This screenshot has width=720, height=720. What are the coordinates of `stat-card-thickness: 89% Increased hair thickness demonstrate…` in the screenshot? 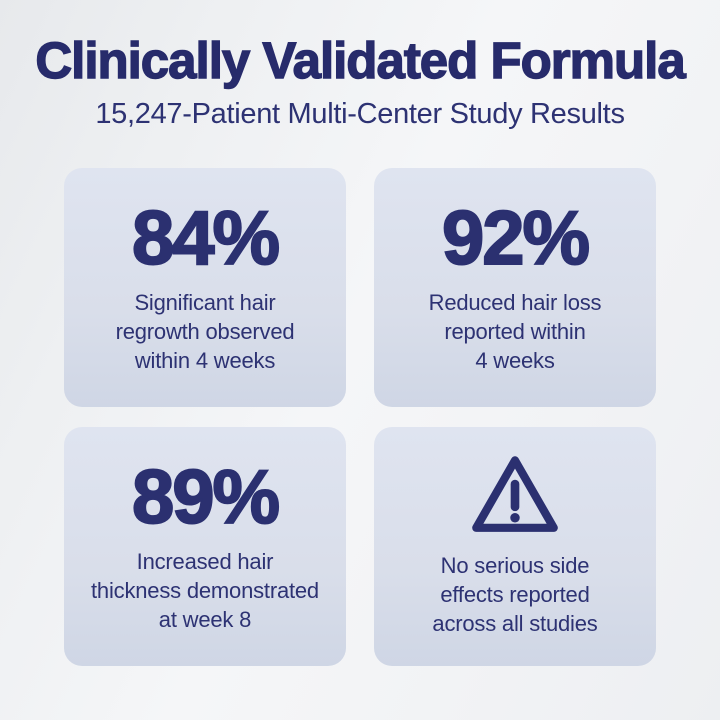 It's located at (205, 547).